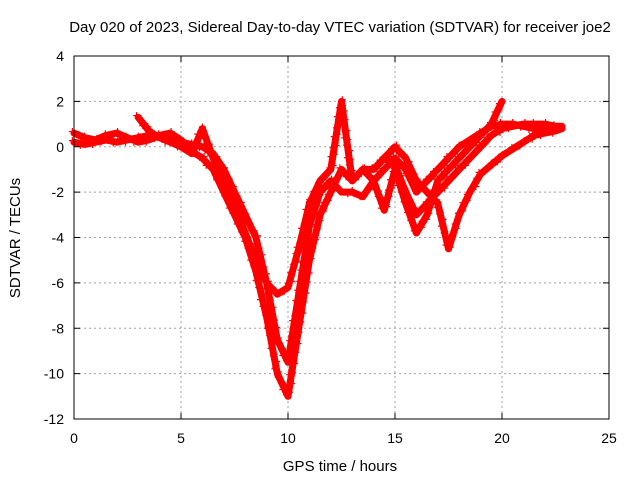  What do you see at coordinates (58, 283) in the screenshot?
I see `y-tick-label: -6` at bounding box center [58, 283].